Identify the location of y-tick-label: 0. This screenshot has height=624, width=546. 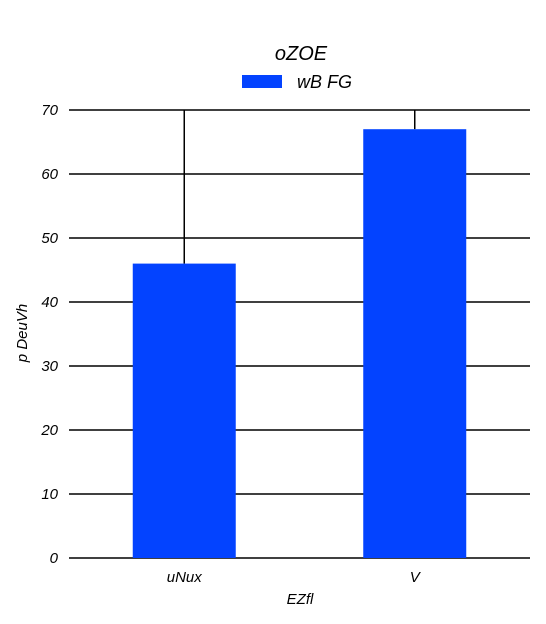
(54, 558).